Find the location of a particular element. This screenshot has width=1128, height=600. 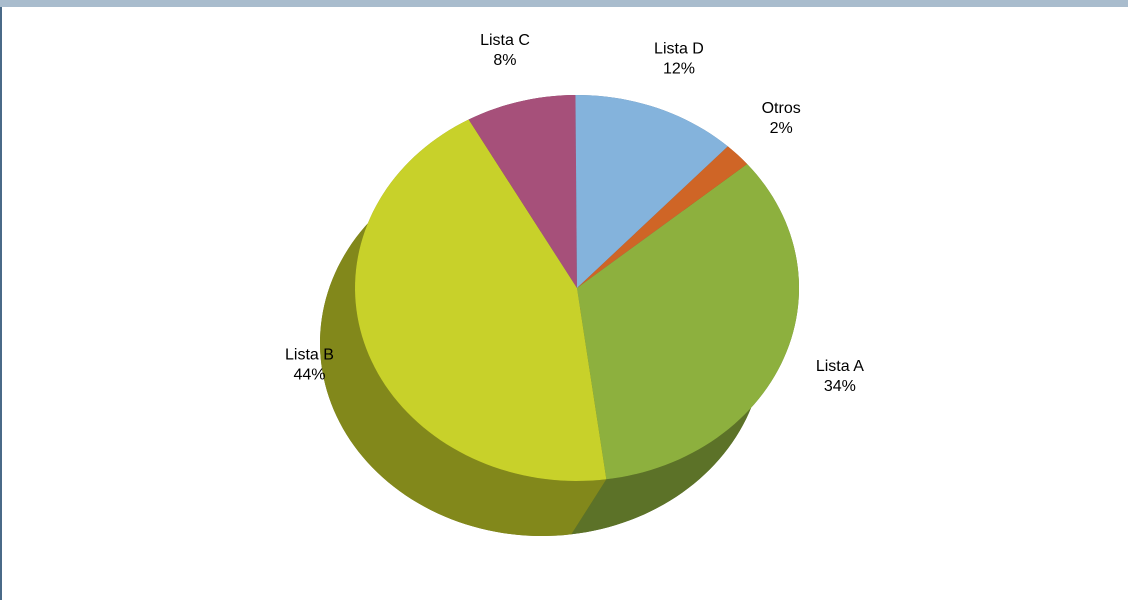

top-bar is located at coordinates (564, 3).